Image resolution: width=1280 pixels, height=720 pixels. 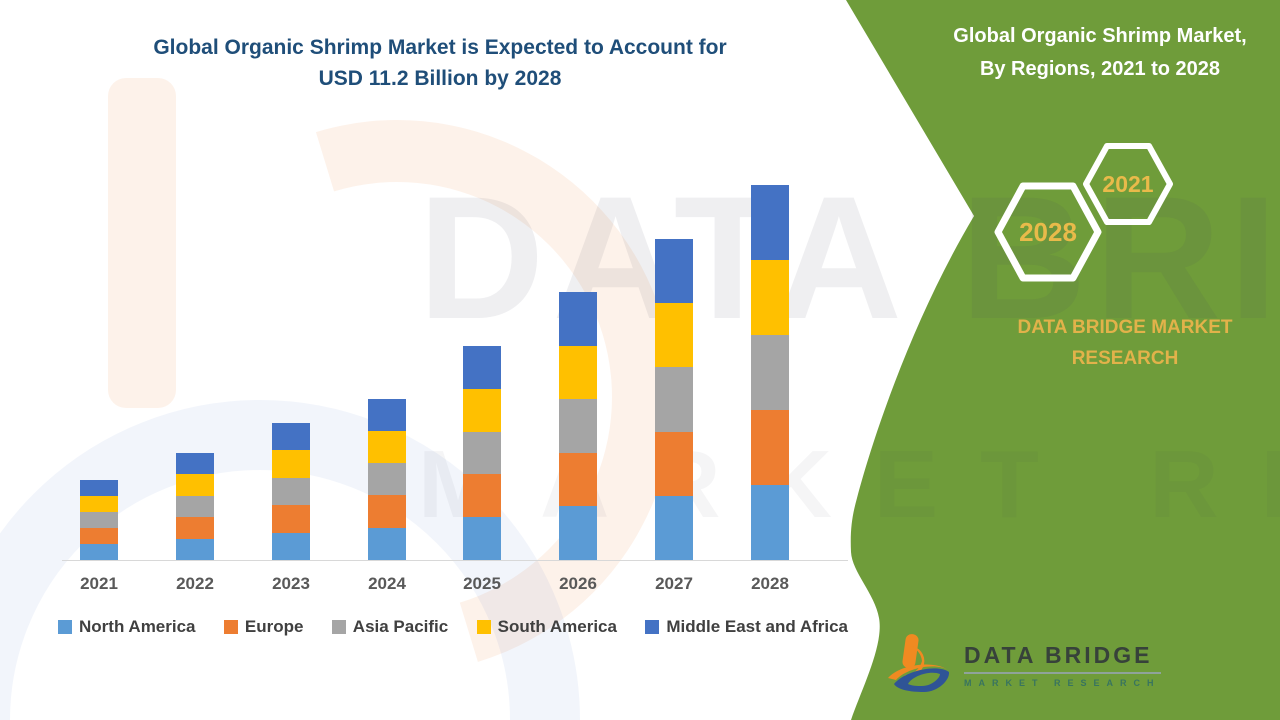 What do you see at coordinates (387, 415) in the screenshot?
I see `bar-segment-2024-middle-east-and-africa` at bounding box center [387, 415].